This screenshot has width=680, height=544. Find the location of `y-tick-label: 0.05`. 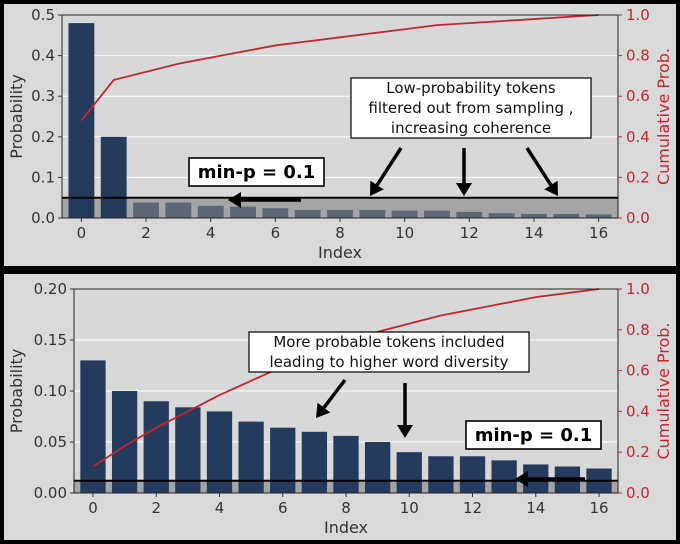

y-tick-label: 0.05 is located at coordinates (50, 442).